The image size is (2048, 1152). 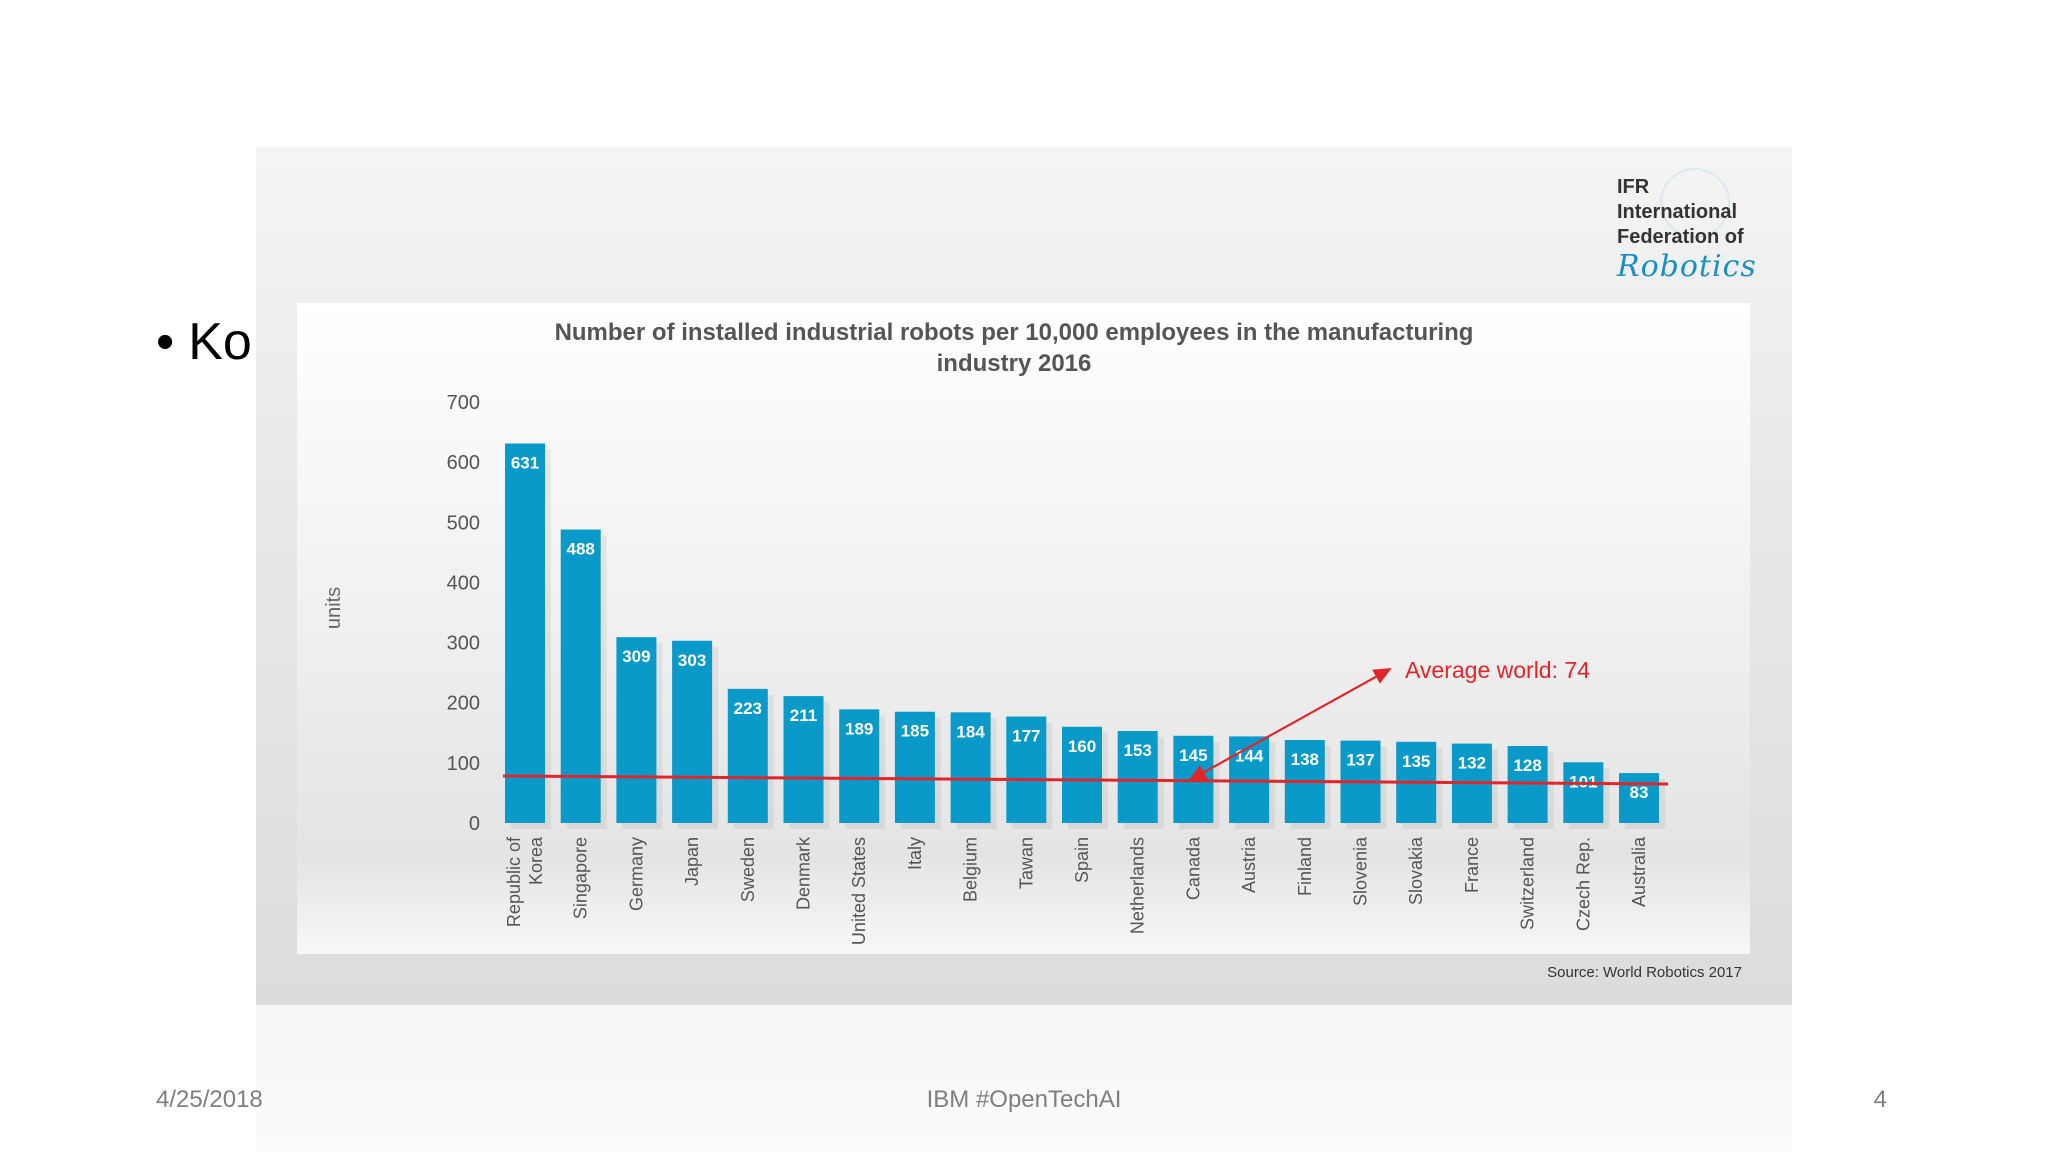 What do you see at coordinates (463, 644) in the screenshot?
I see `y-tick-label: 300` at bounding box center [463, 644].